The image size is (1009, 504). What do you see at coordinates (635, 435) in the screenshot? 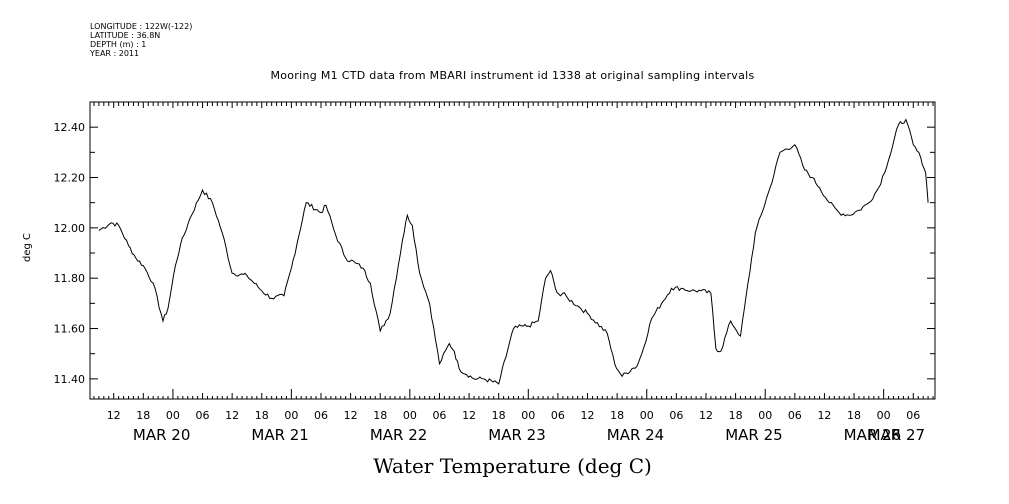
I see `x-day-label: MAR 24` at bounding box center [635, 435].